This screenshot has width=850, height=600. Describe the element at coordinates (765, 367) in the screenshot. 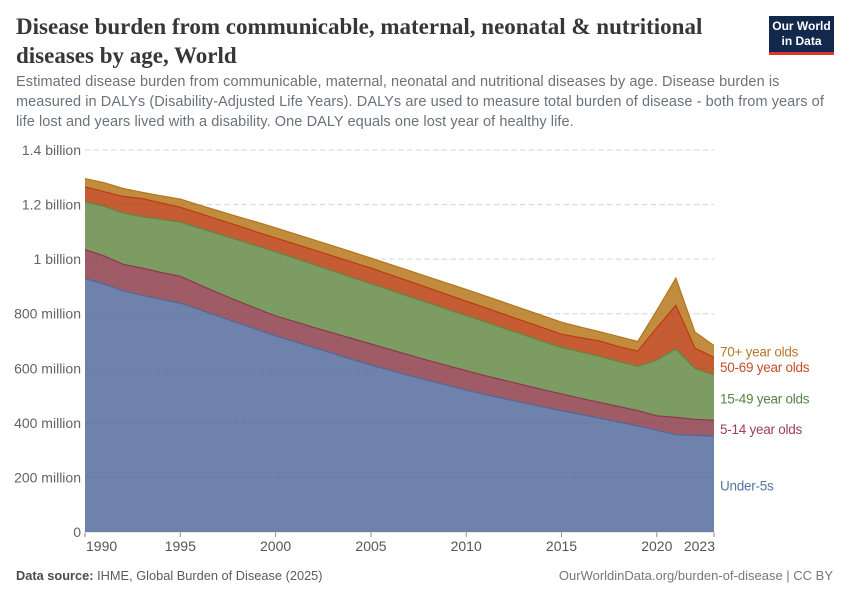

I see `svg-text: 50-69 year olds` at that location.